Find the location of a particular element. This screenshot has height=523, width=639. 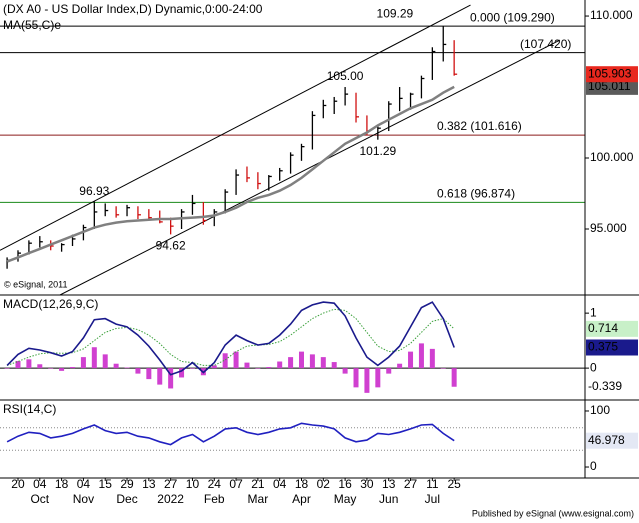

x-tick-label: 15 is located at coordinates (106, 484).